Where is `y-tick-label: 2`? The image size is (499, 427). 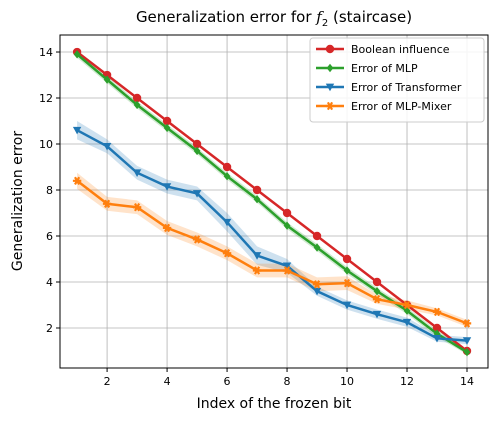 y-tick-label: 2 is located at coordinates (49, 328).